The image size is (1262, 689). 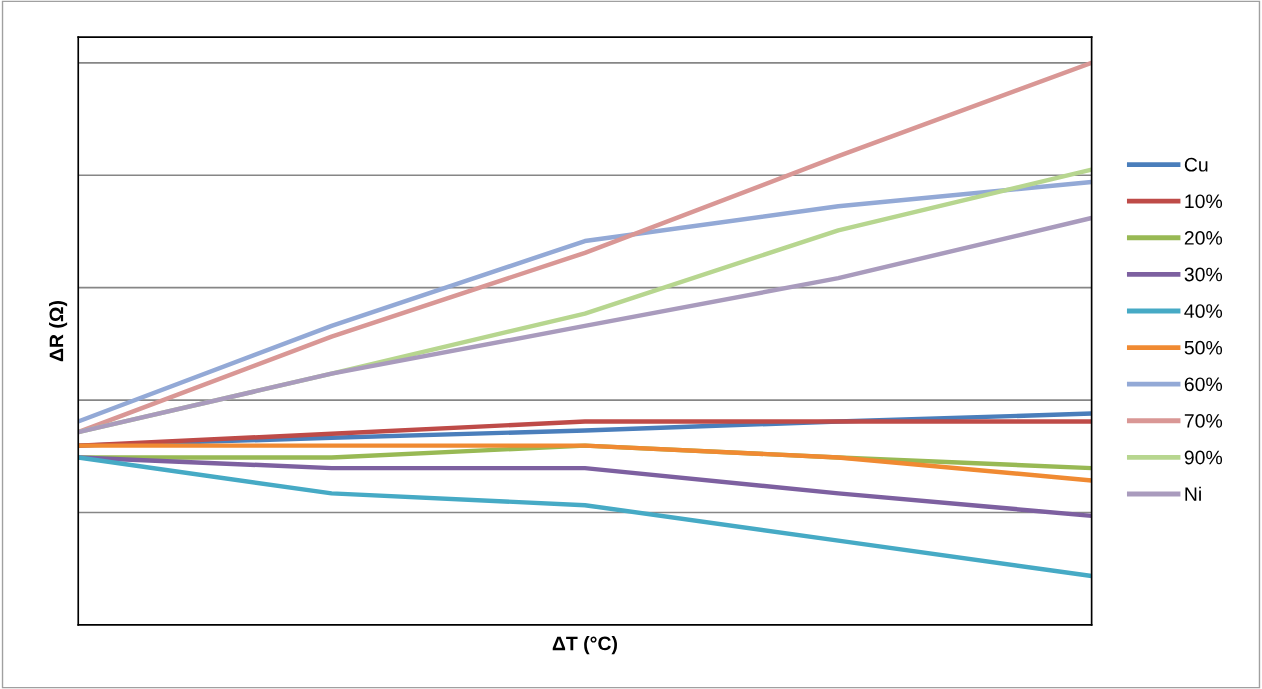 What do you see at coordinates (1204, 201) in the screenshot?
I see `legend-label: 10%` at bounding box center [1204, 201].